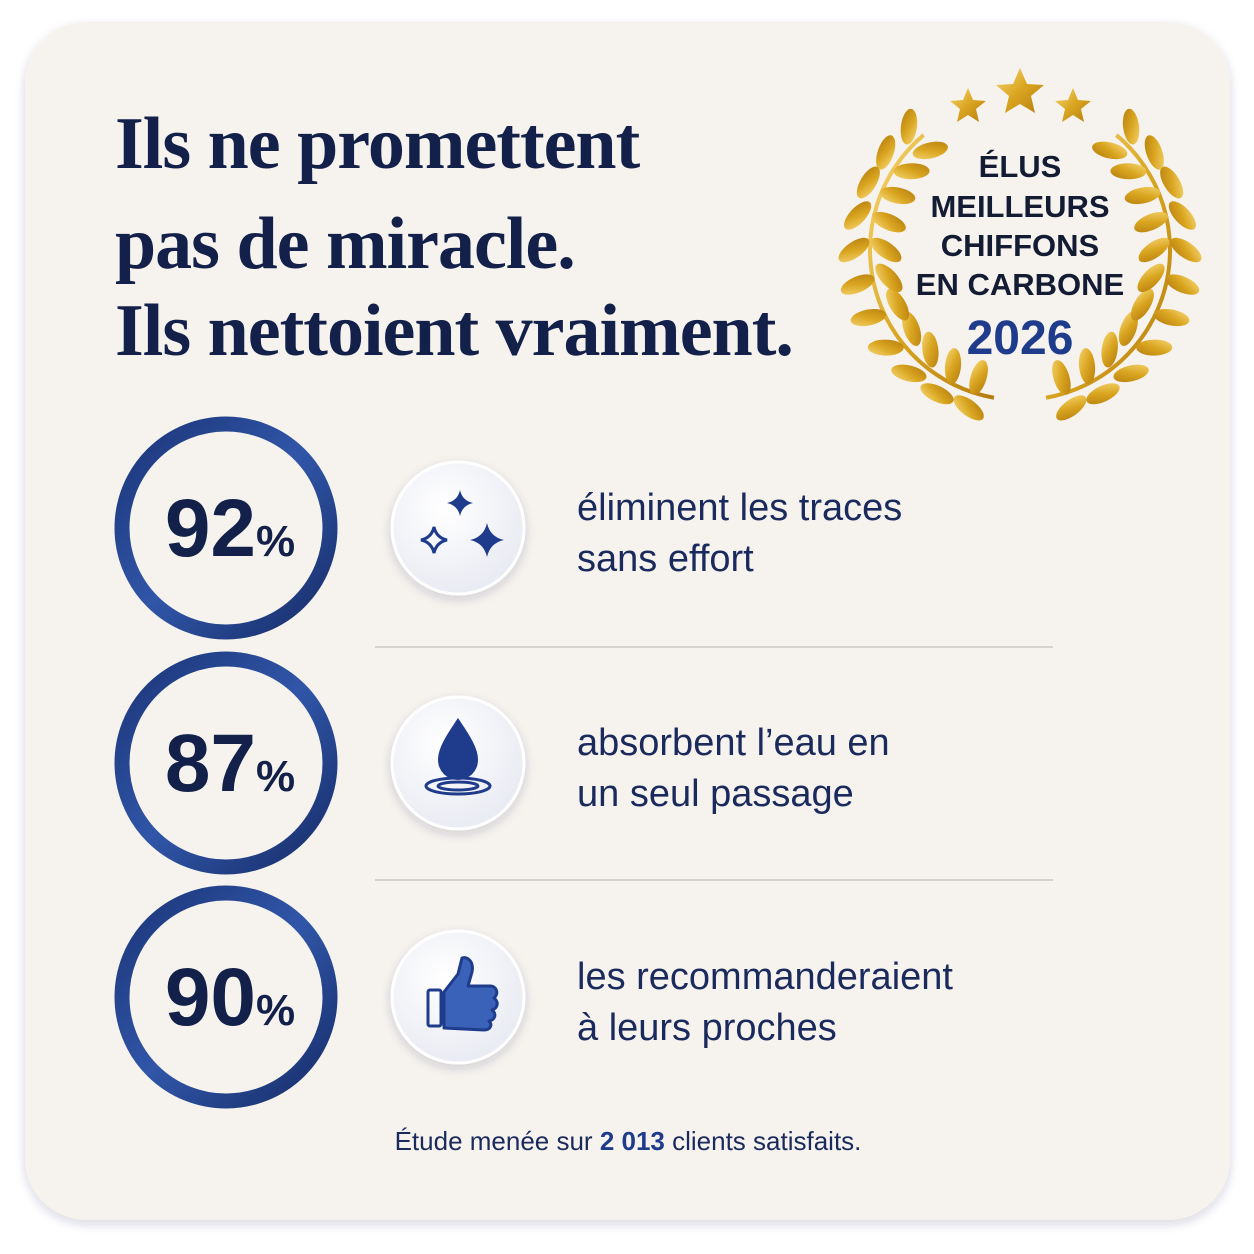 The height and width of the screenshot is (1254, 1254). I want to click on stat-text: à leurs proches, so click(707, 1028).